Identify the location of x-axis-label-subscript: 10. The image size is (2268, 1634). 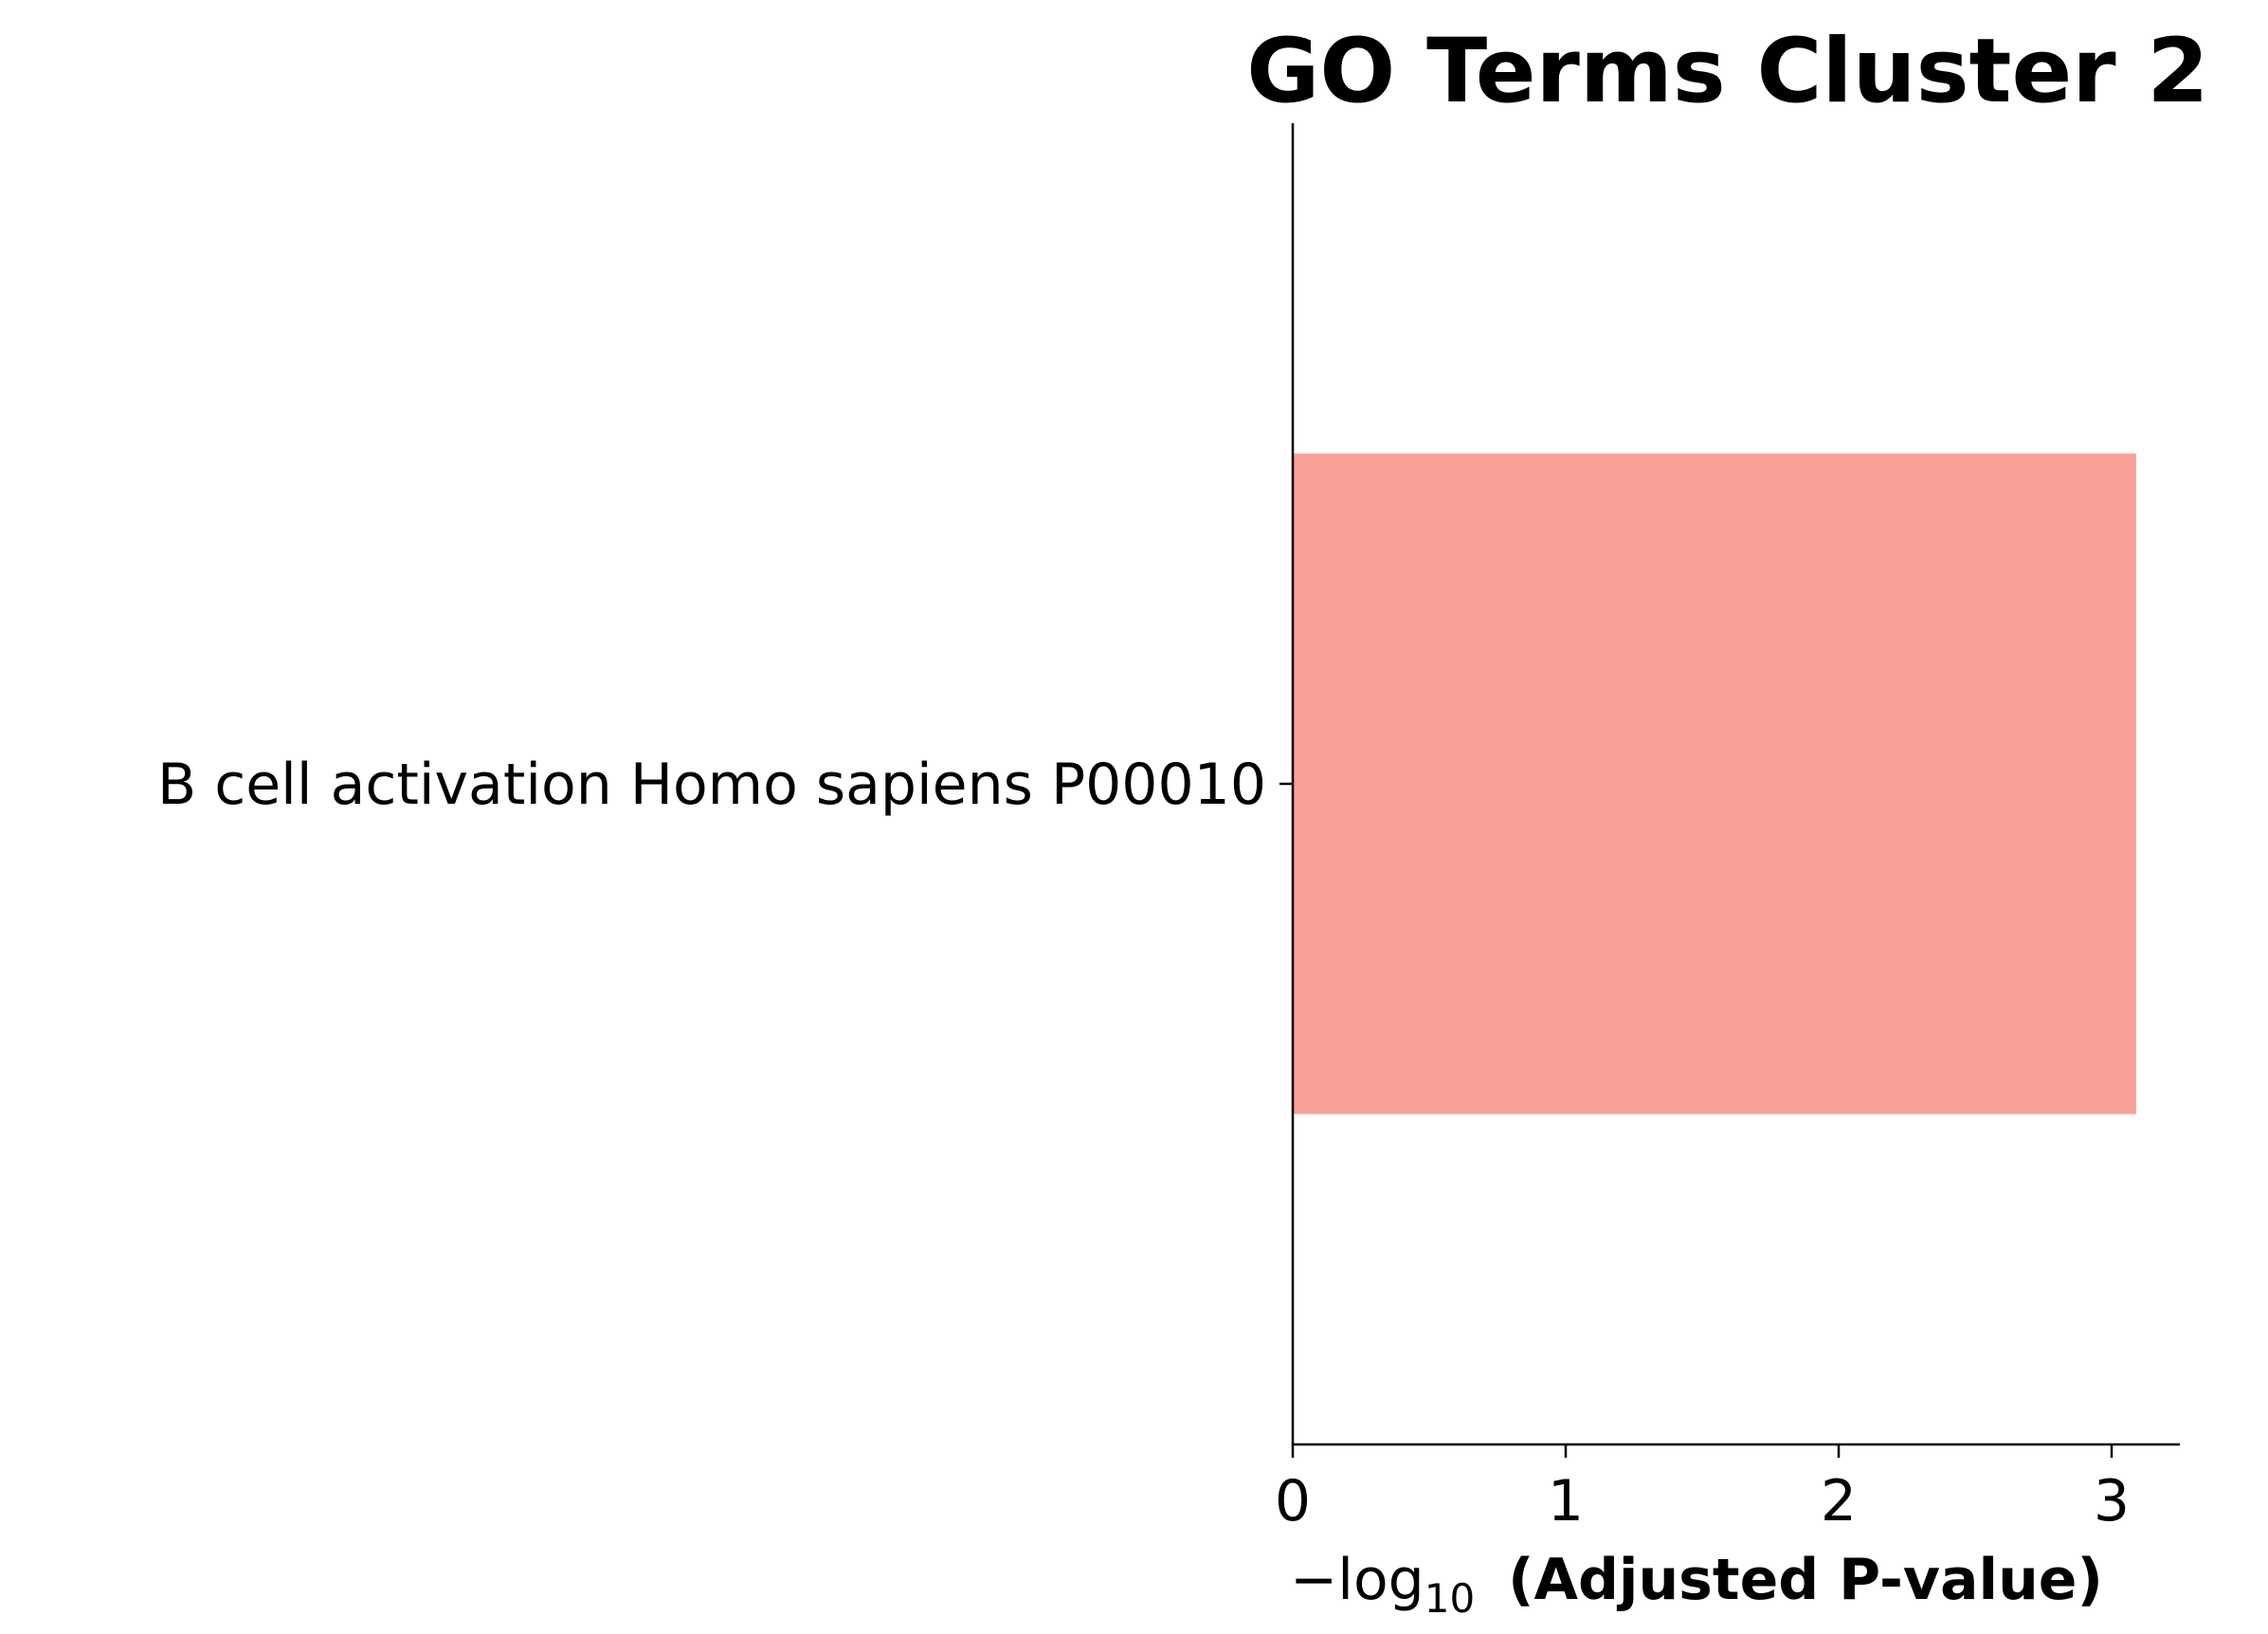
(1449, 1599).